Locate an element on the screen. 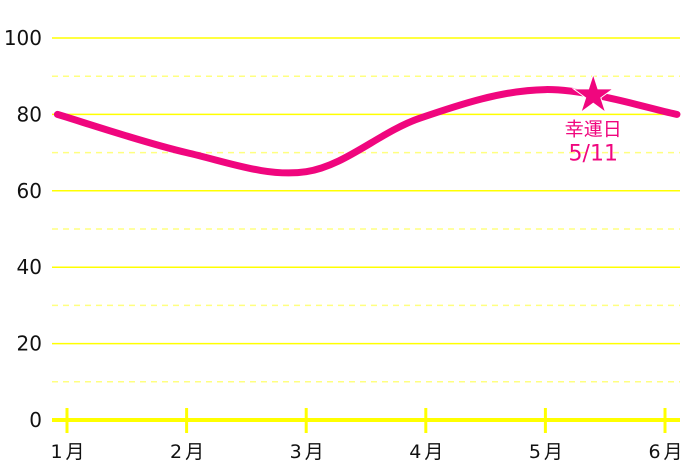  y-tick-label: 20 is located at coordinates (29, 344).